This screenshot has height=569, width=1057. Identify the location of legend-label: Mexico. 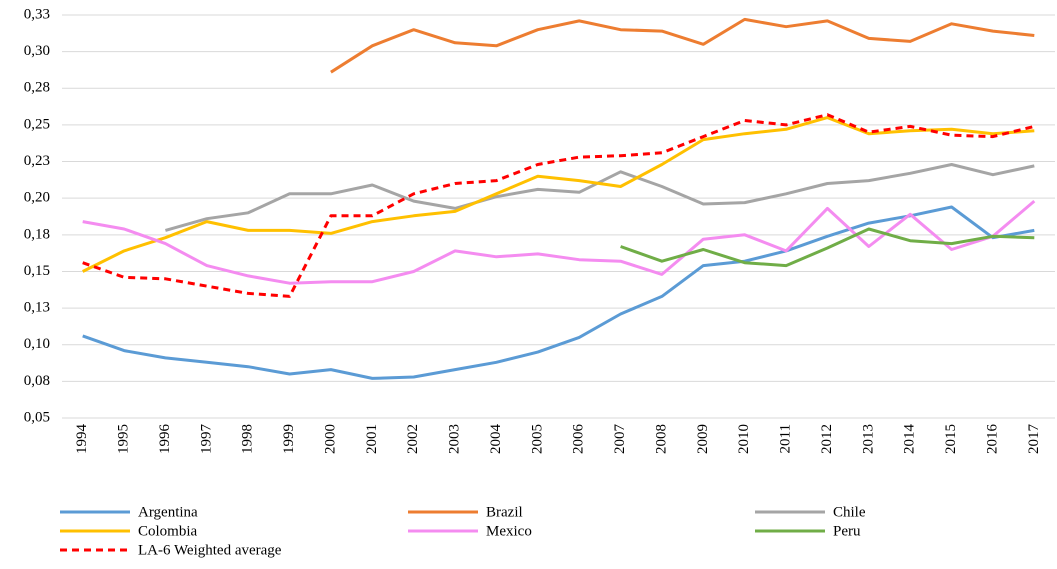
(509, 531).